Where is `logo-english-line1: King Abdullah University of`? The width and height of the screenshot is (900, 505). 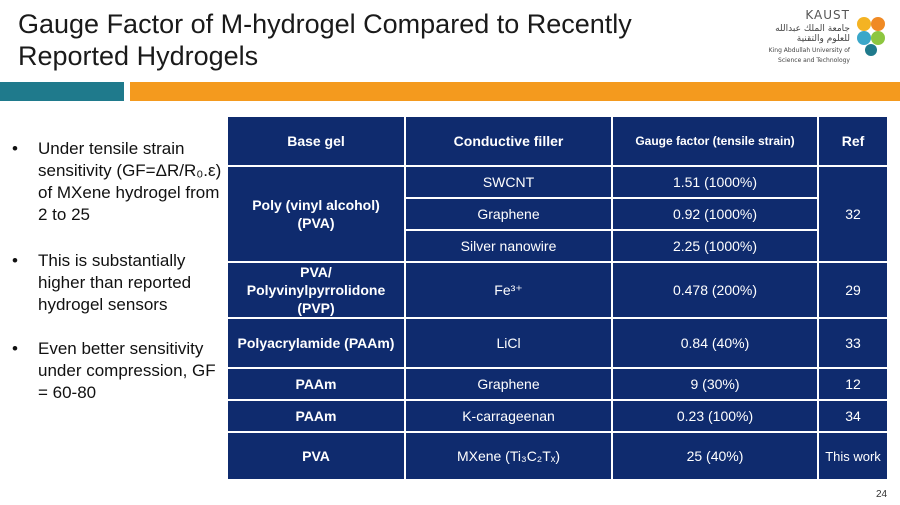 logo-english-line1: King Abdullah University of is located at coordinates (809, 50).